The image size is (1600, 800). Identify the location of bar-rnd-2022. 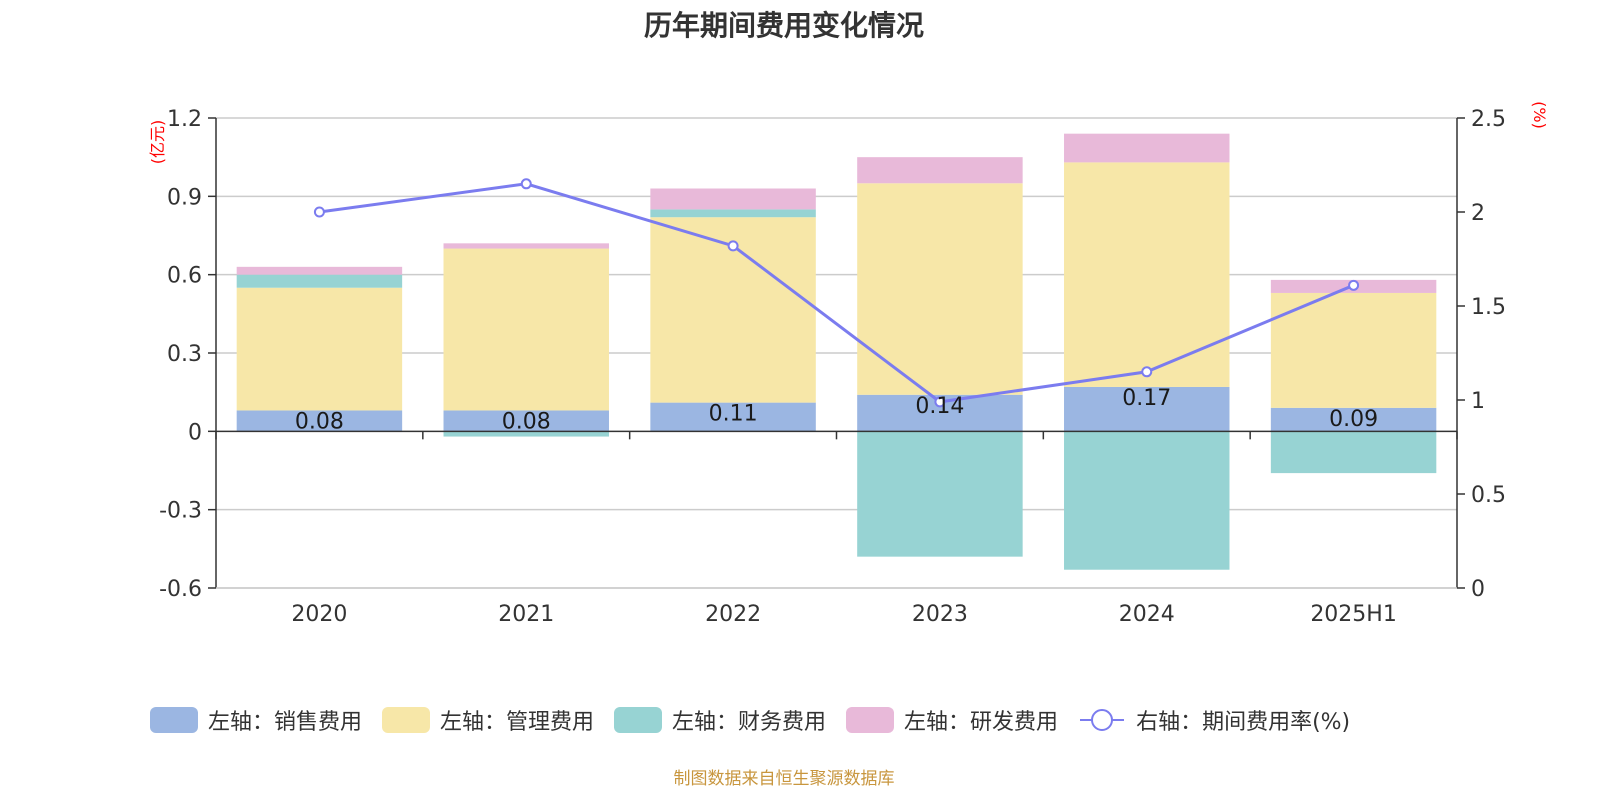
(733, 199).